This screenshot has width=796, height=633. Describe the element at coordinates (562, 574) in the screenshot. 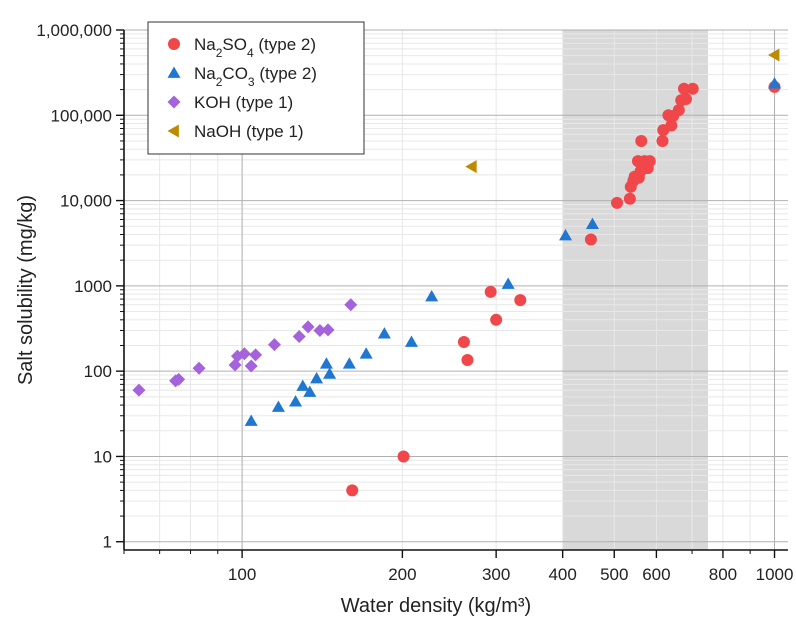

I see `x-tick-label: 400` at that location.